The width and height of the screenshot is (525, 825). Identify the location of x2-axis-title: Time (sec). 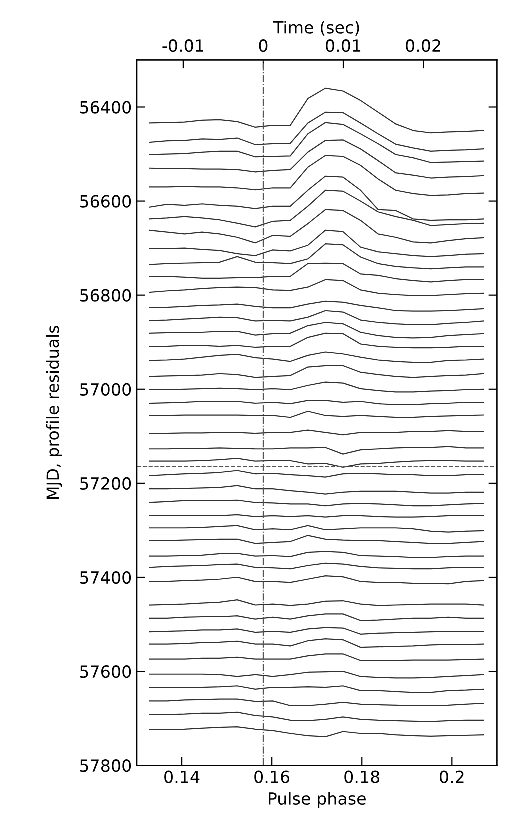
(316, 28).